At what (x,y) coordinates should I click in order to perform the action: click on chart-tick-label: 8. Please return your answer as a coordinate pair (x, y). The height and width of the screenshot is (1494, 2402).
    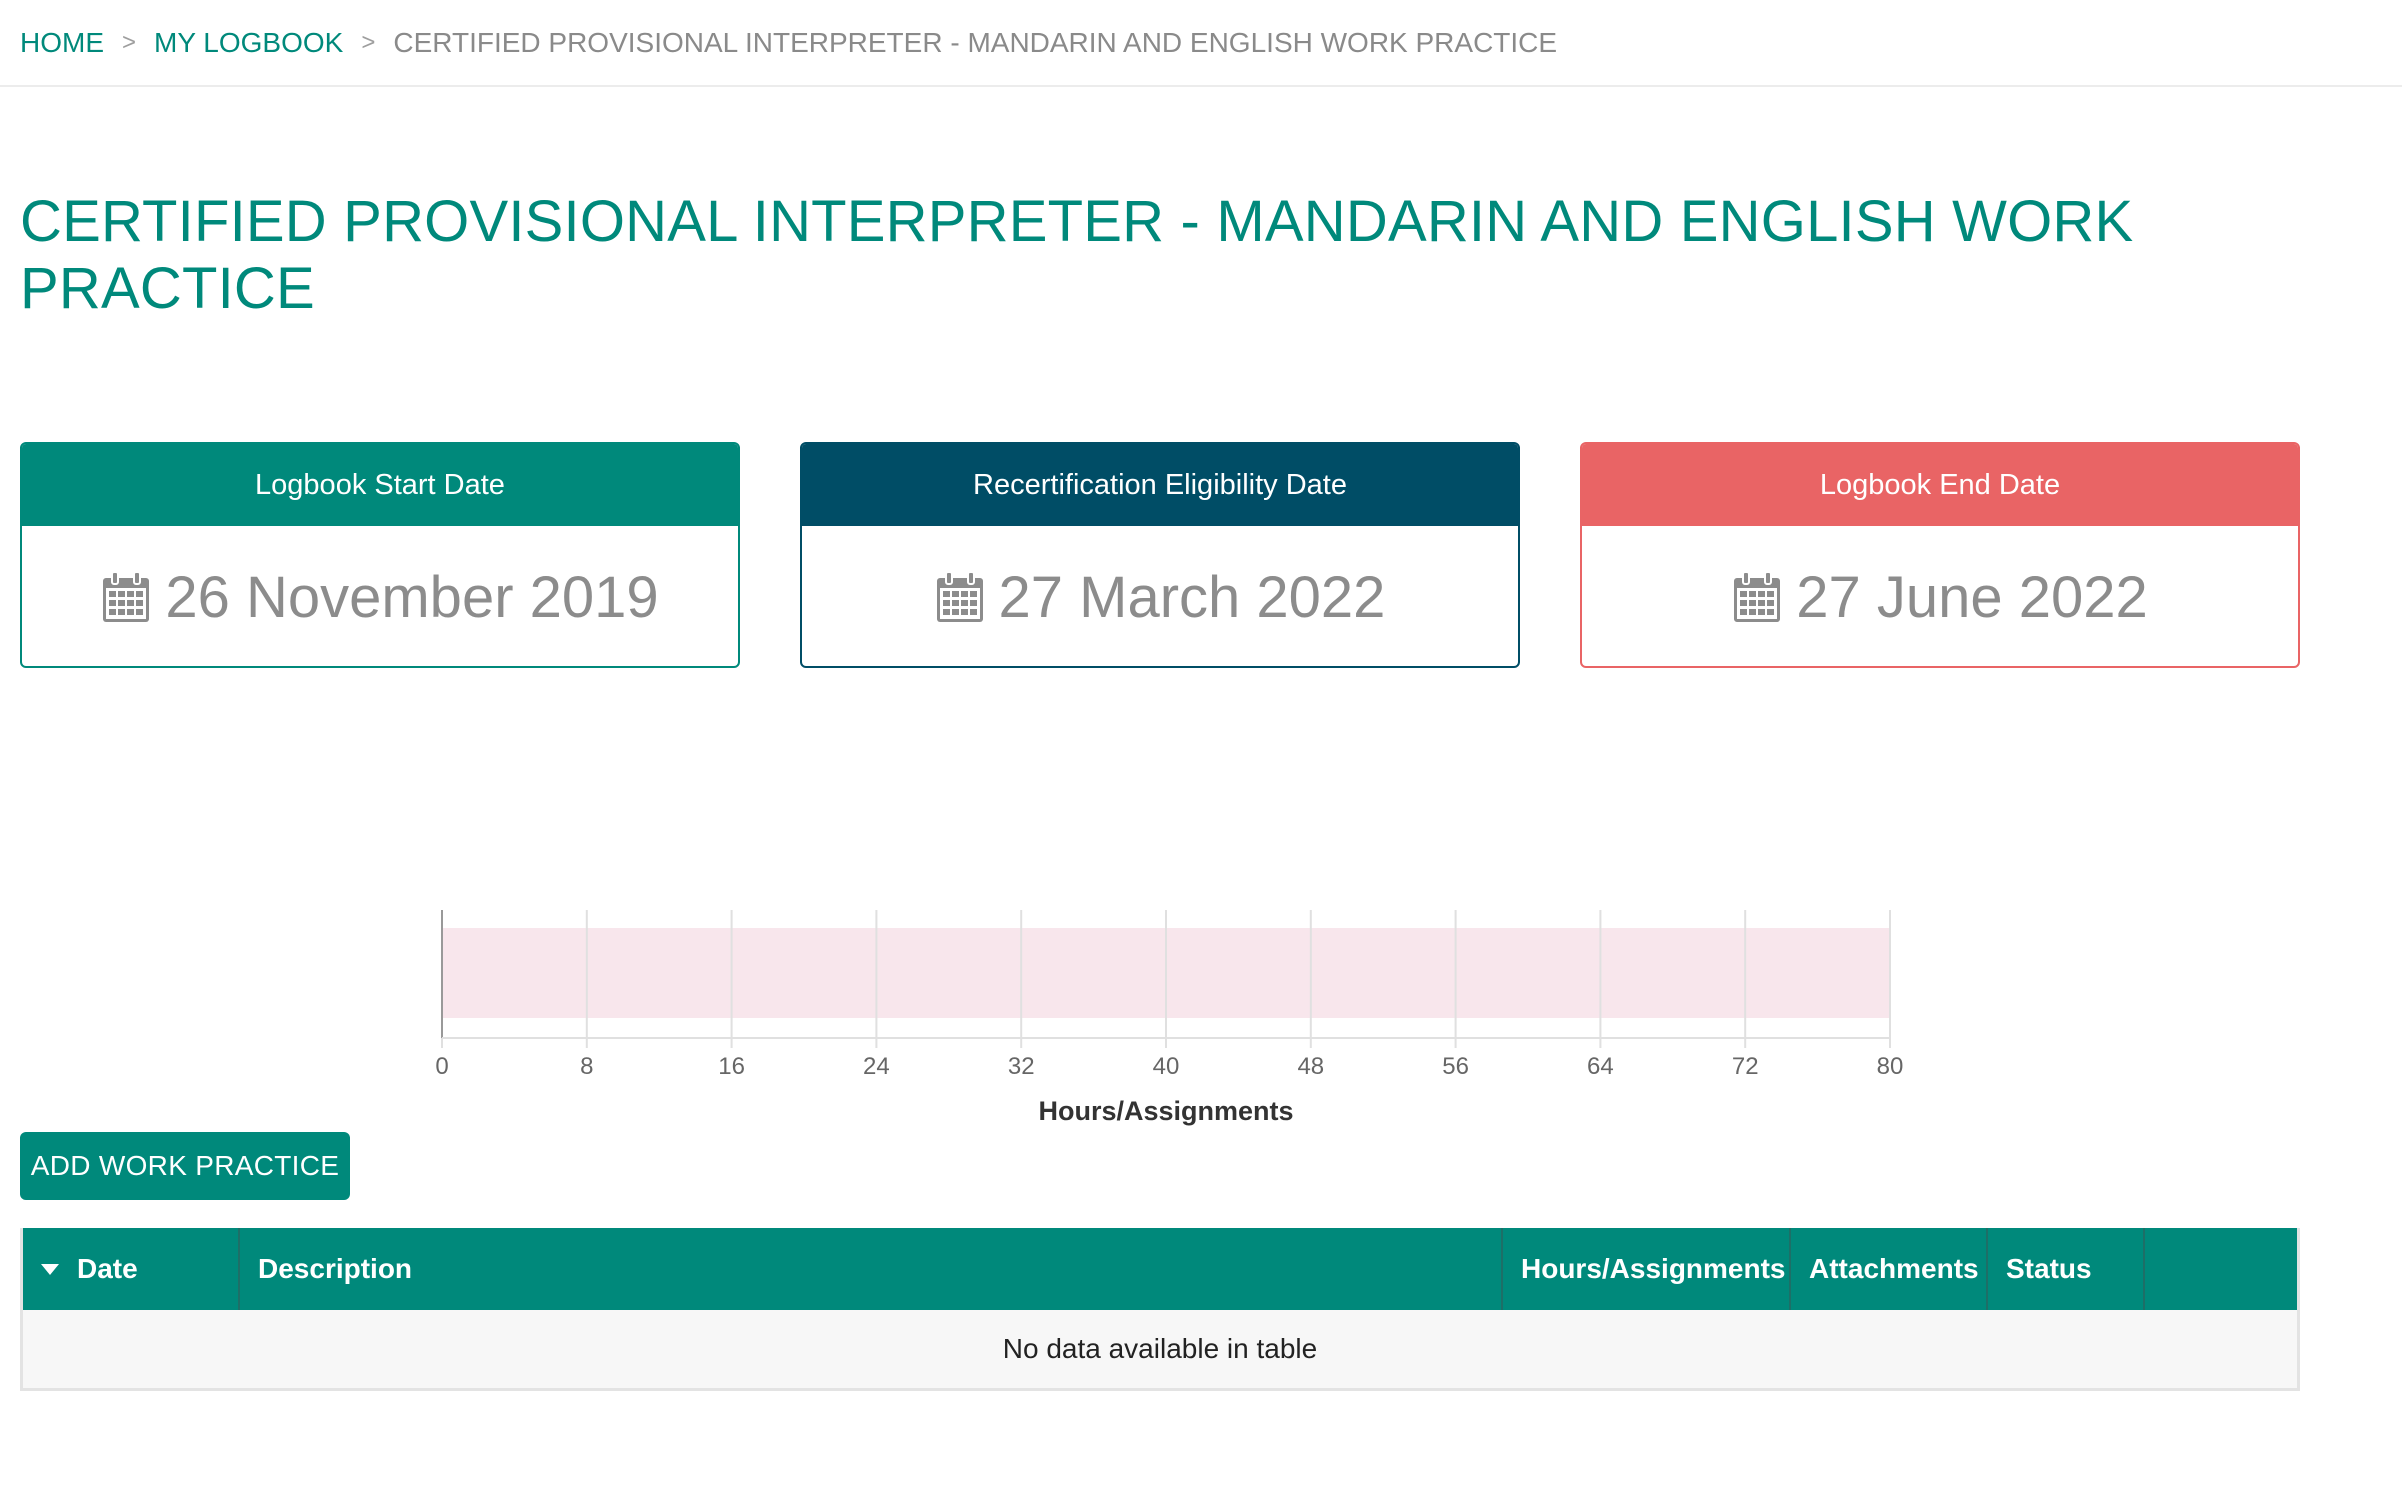
    Looking at the image, I should click on (586, 1066).